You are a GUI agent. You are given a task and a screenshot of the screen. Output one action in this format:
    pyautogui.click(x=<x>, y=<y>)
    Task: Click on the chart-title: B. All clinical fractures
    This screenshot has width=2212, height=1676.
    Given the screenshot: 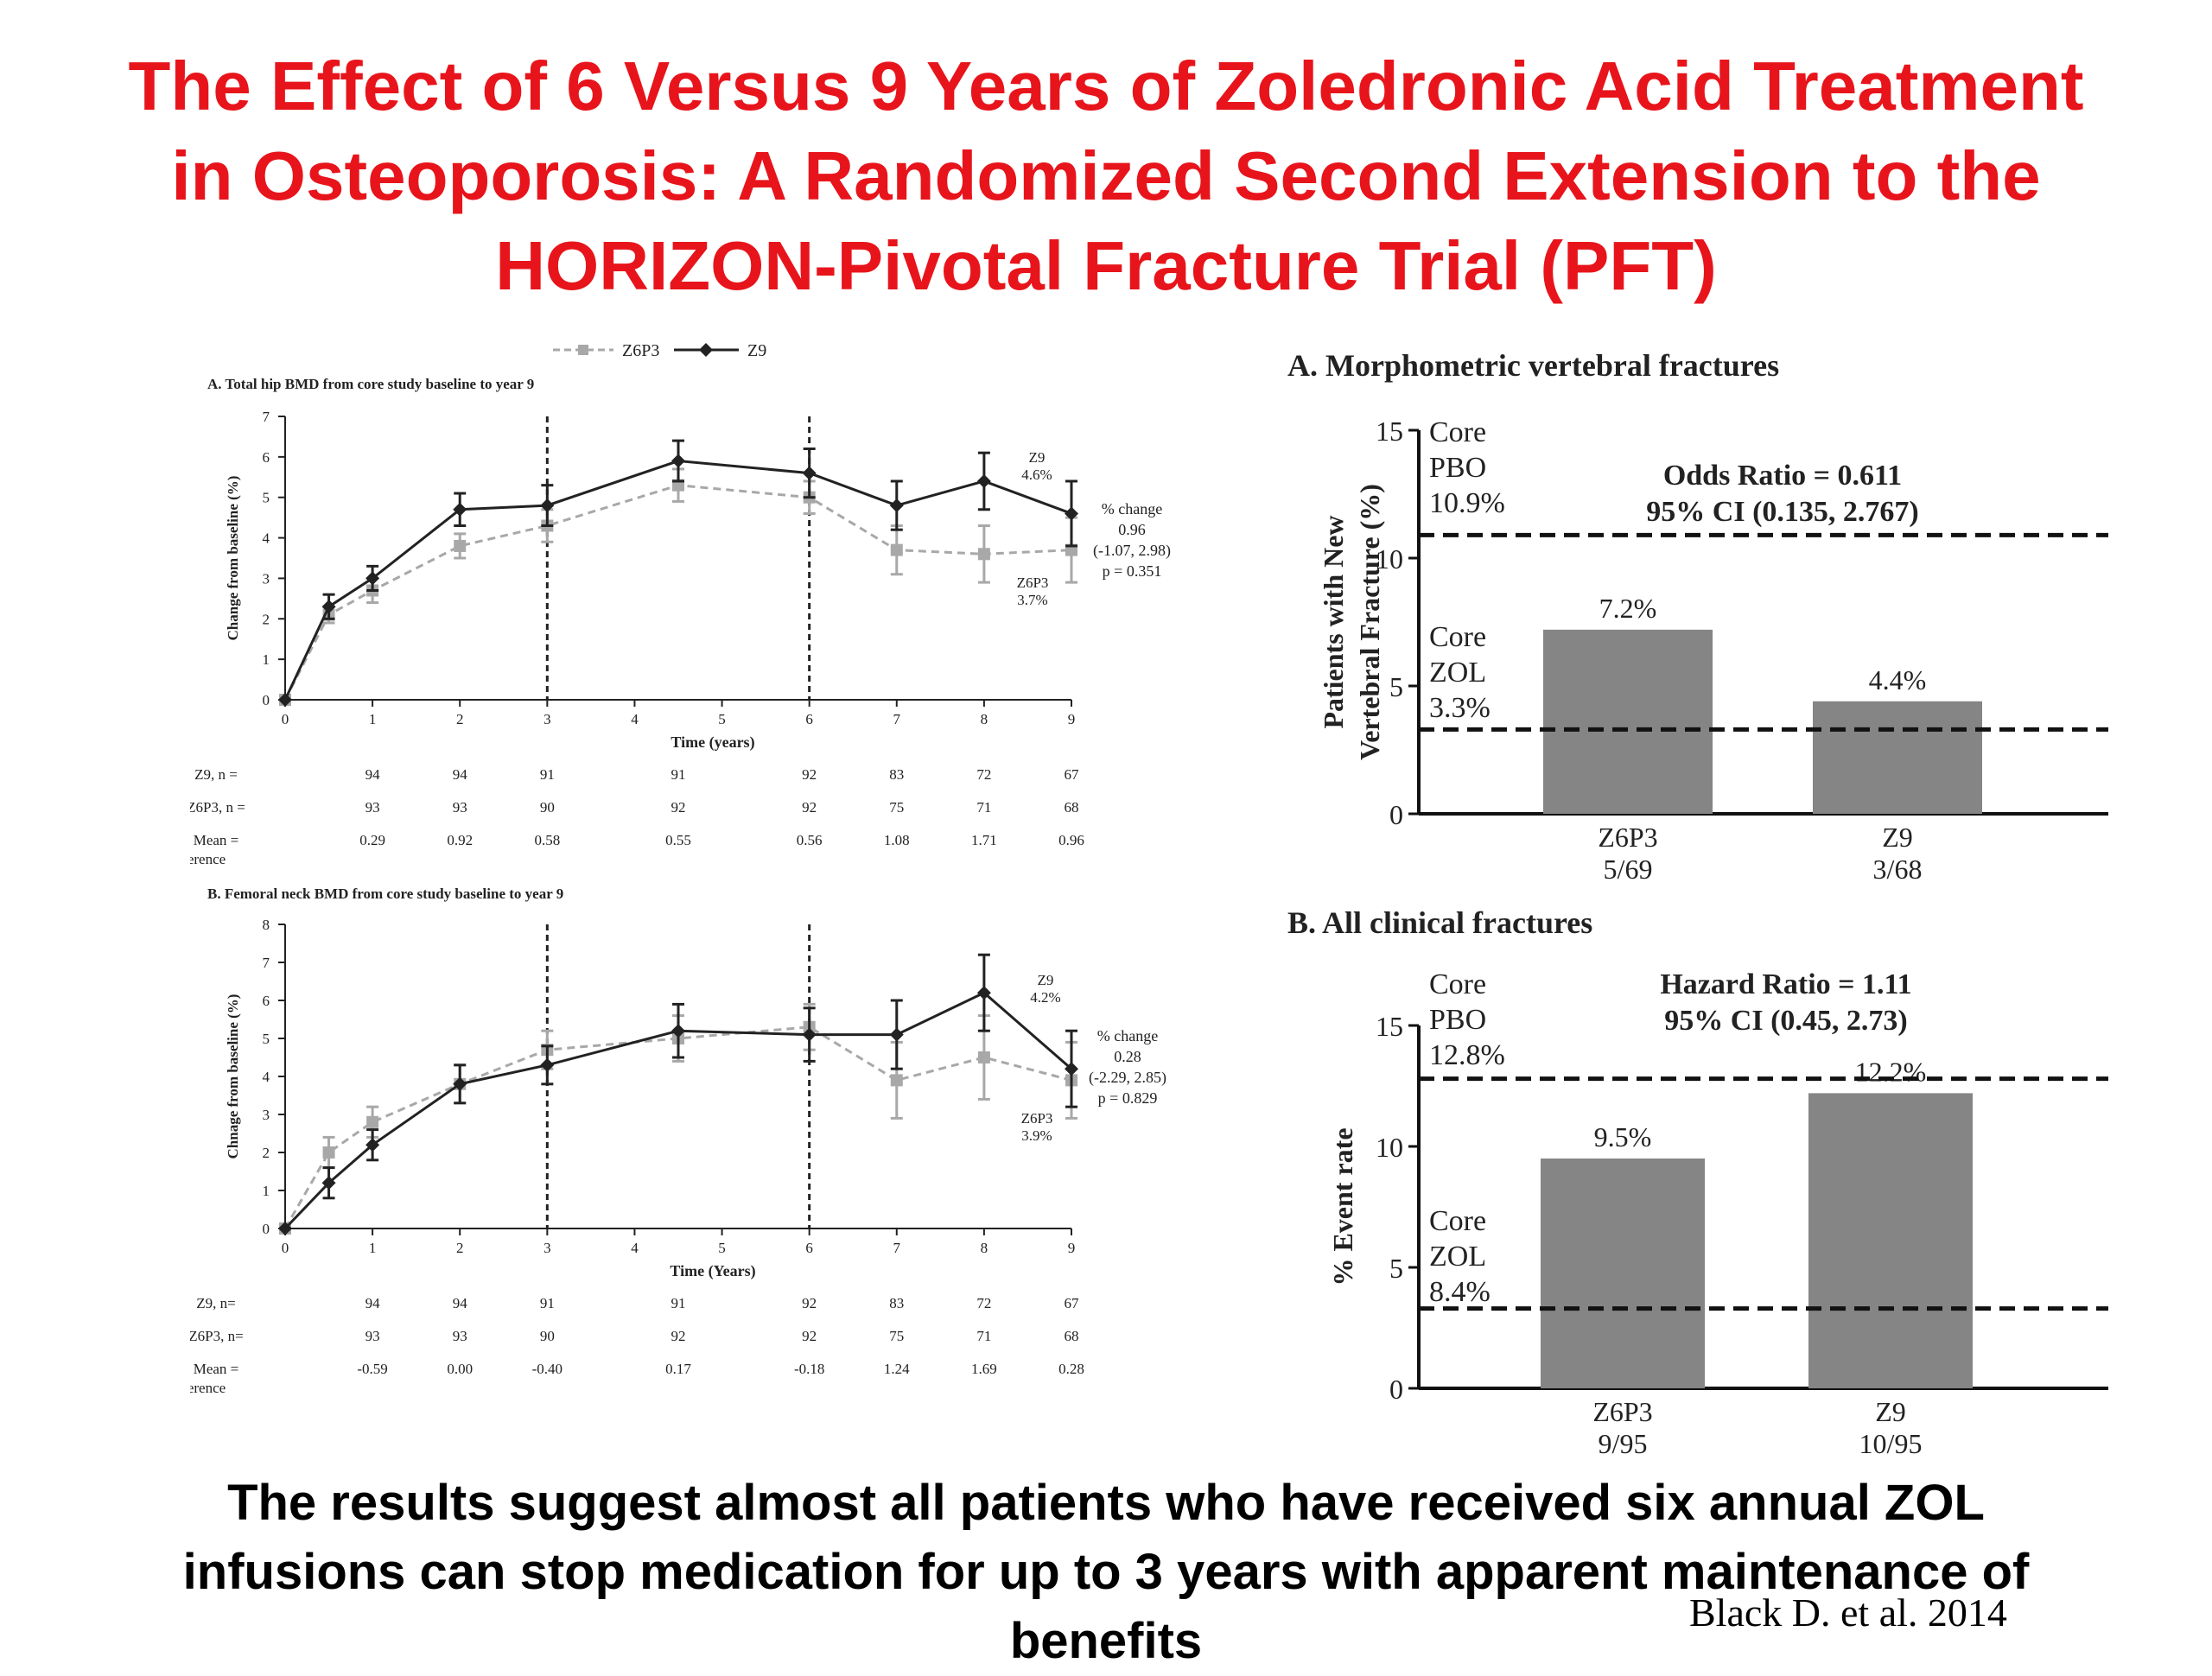 What is the action you would take?
    pyautogui.click(x=1439, y=924)
    